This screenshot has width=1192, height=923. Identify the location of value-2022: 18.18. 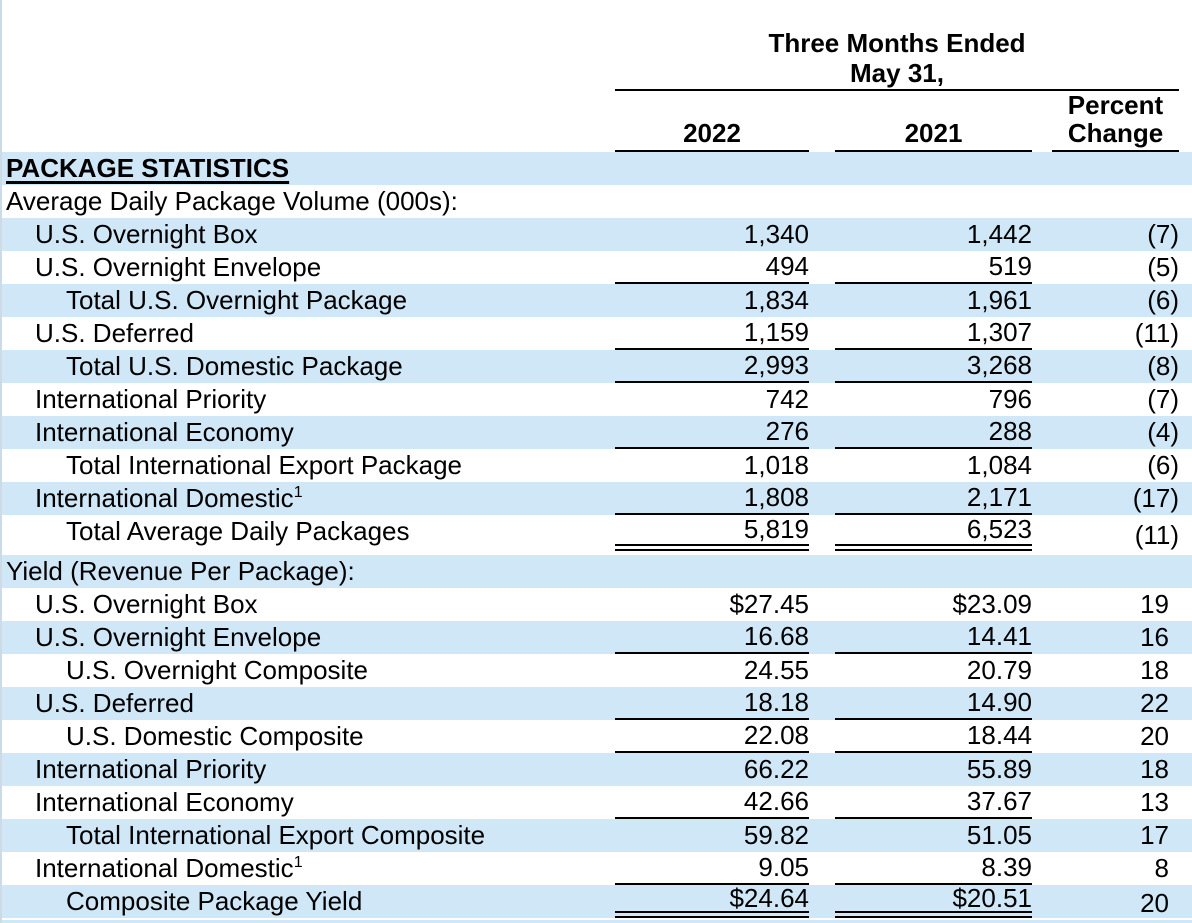
(712, 703).